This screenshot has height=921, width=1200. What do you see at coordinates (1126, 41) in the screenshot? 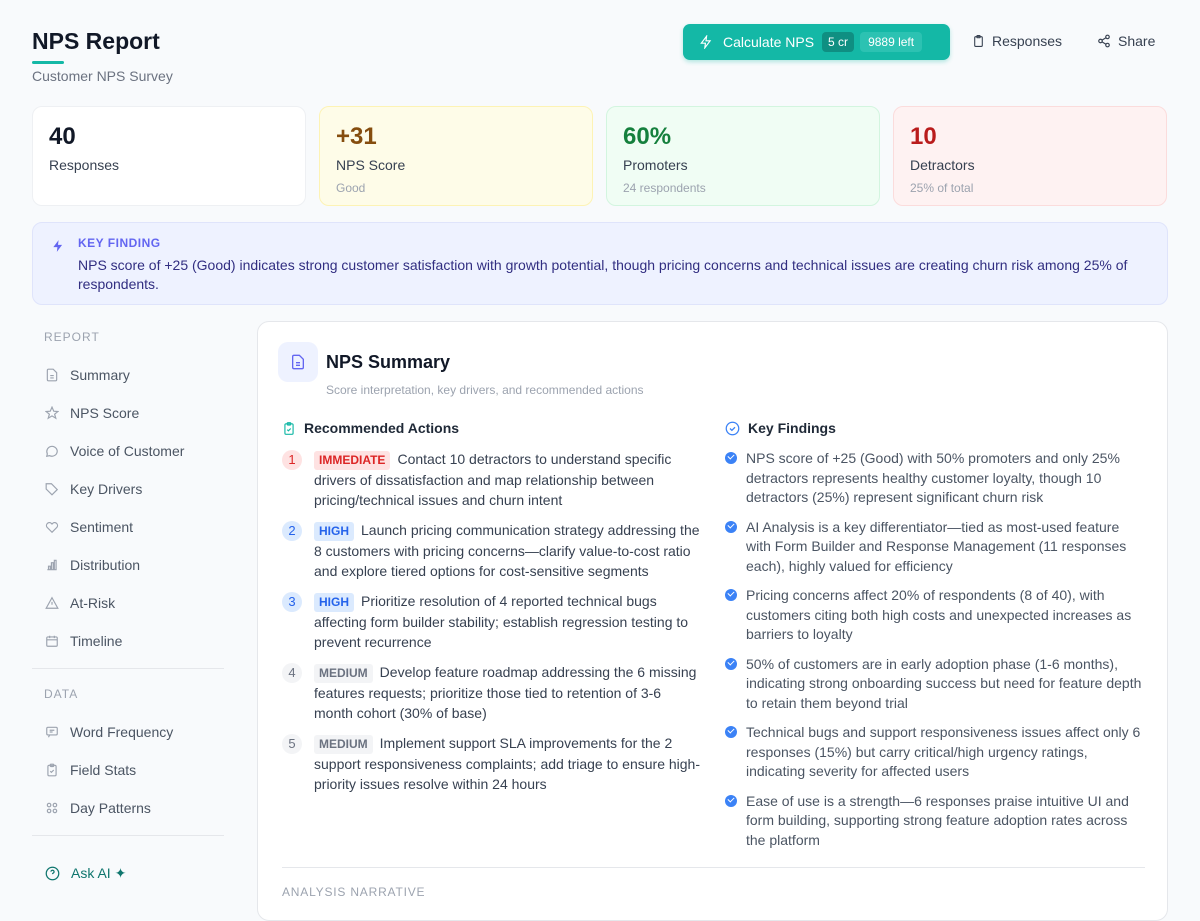
I see `share-button: Share` at bounding box center [1126, 41].